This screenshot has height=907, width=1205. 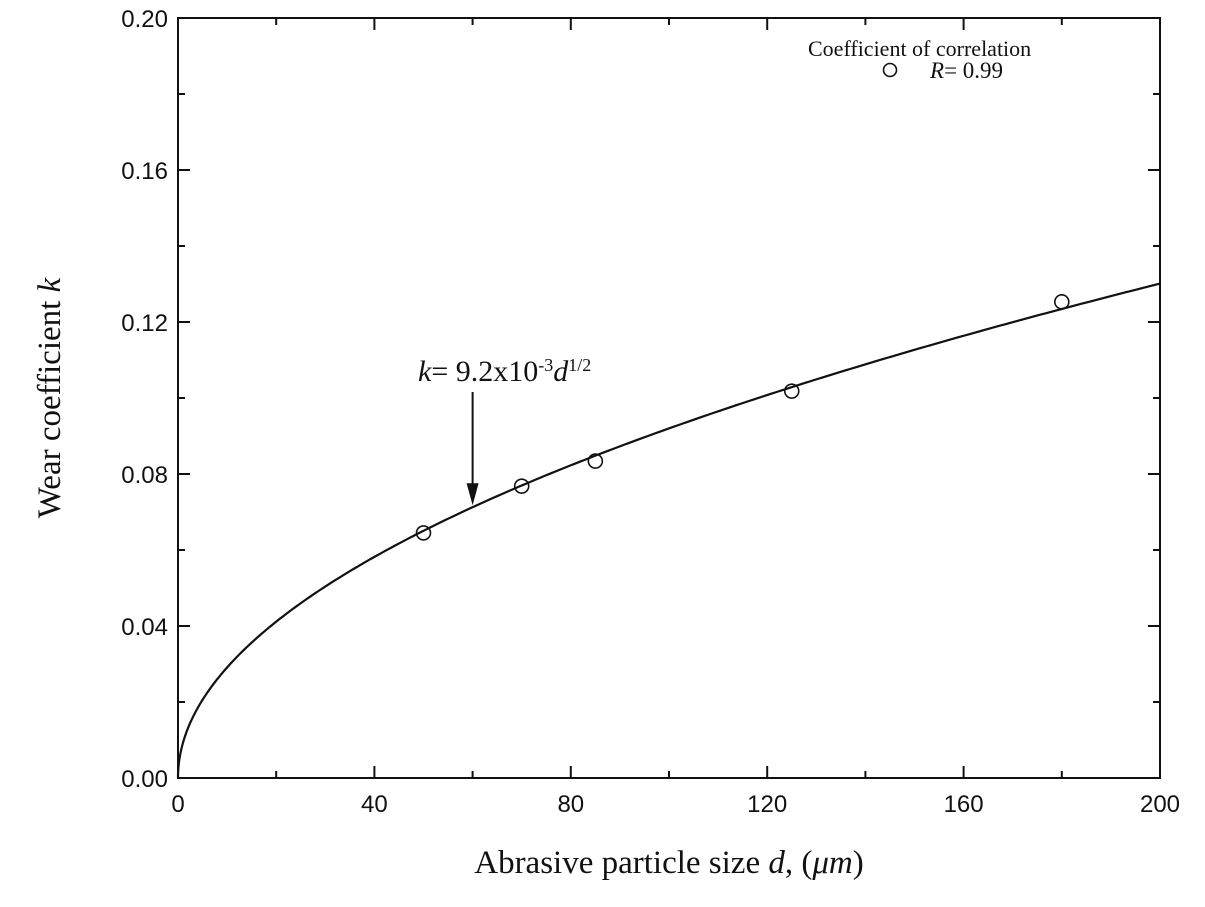 What do you see at coordinates (890, 70) in the screenshot?
I see `legend-marker` at bounding box center [890, 70].